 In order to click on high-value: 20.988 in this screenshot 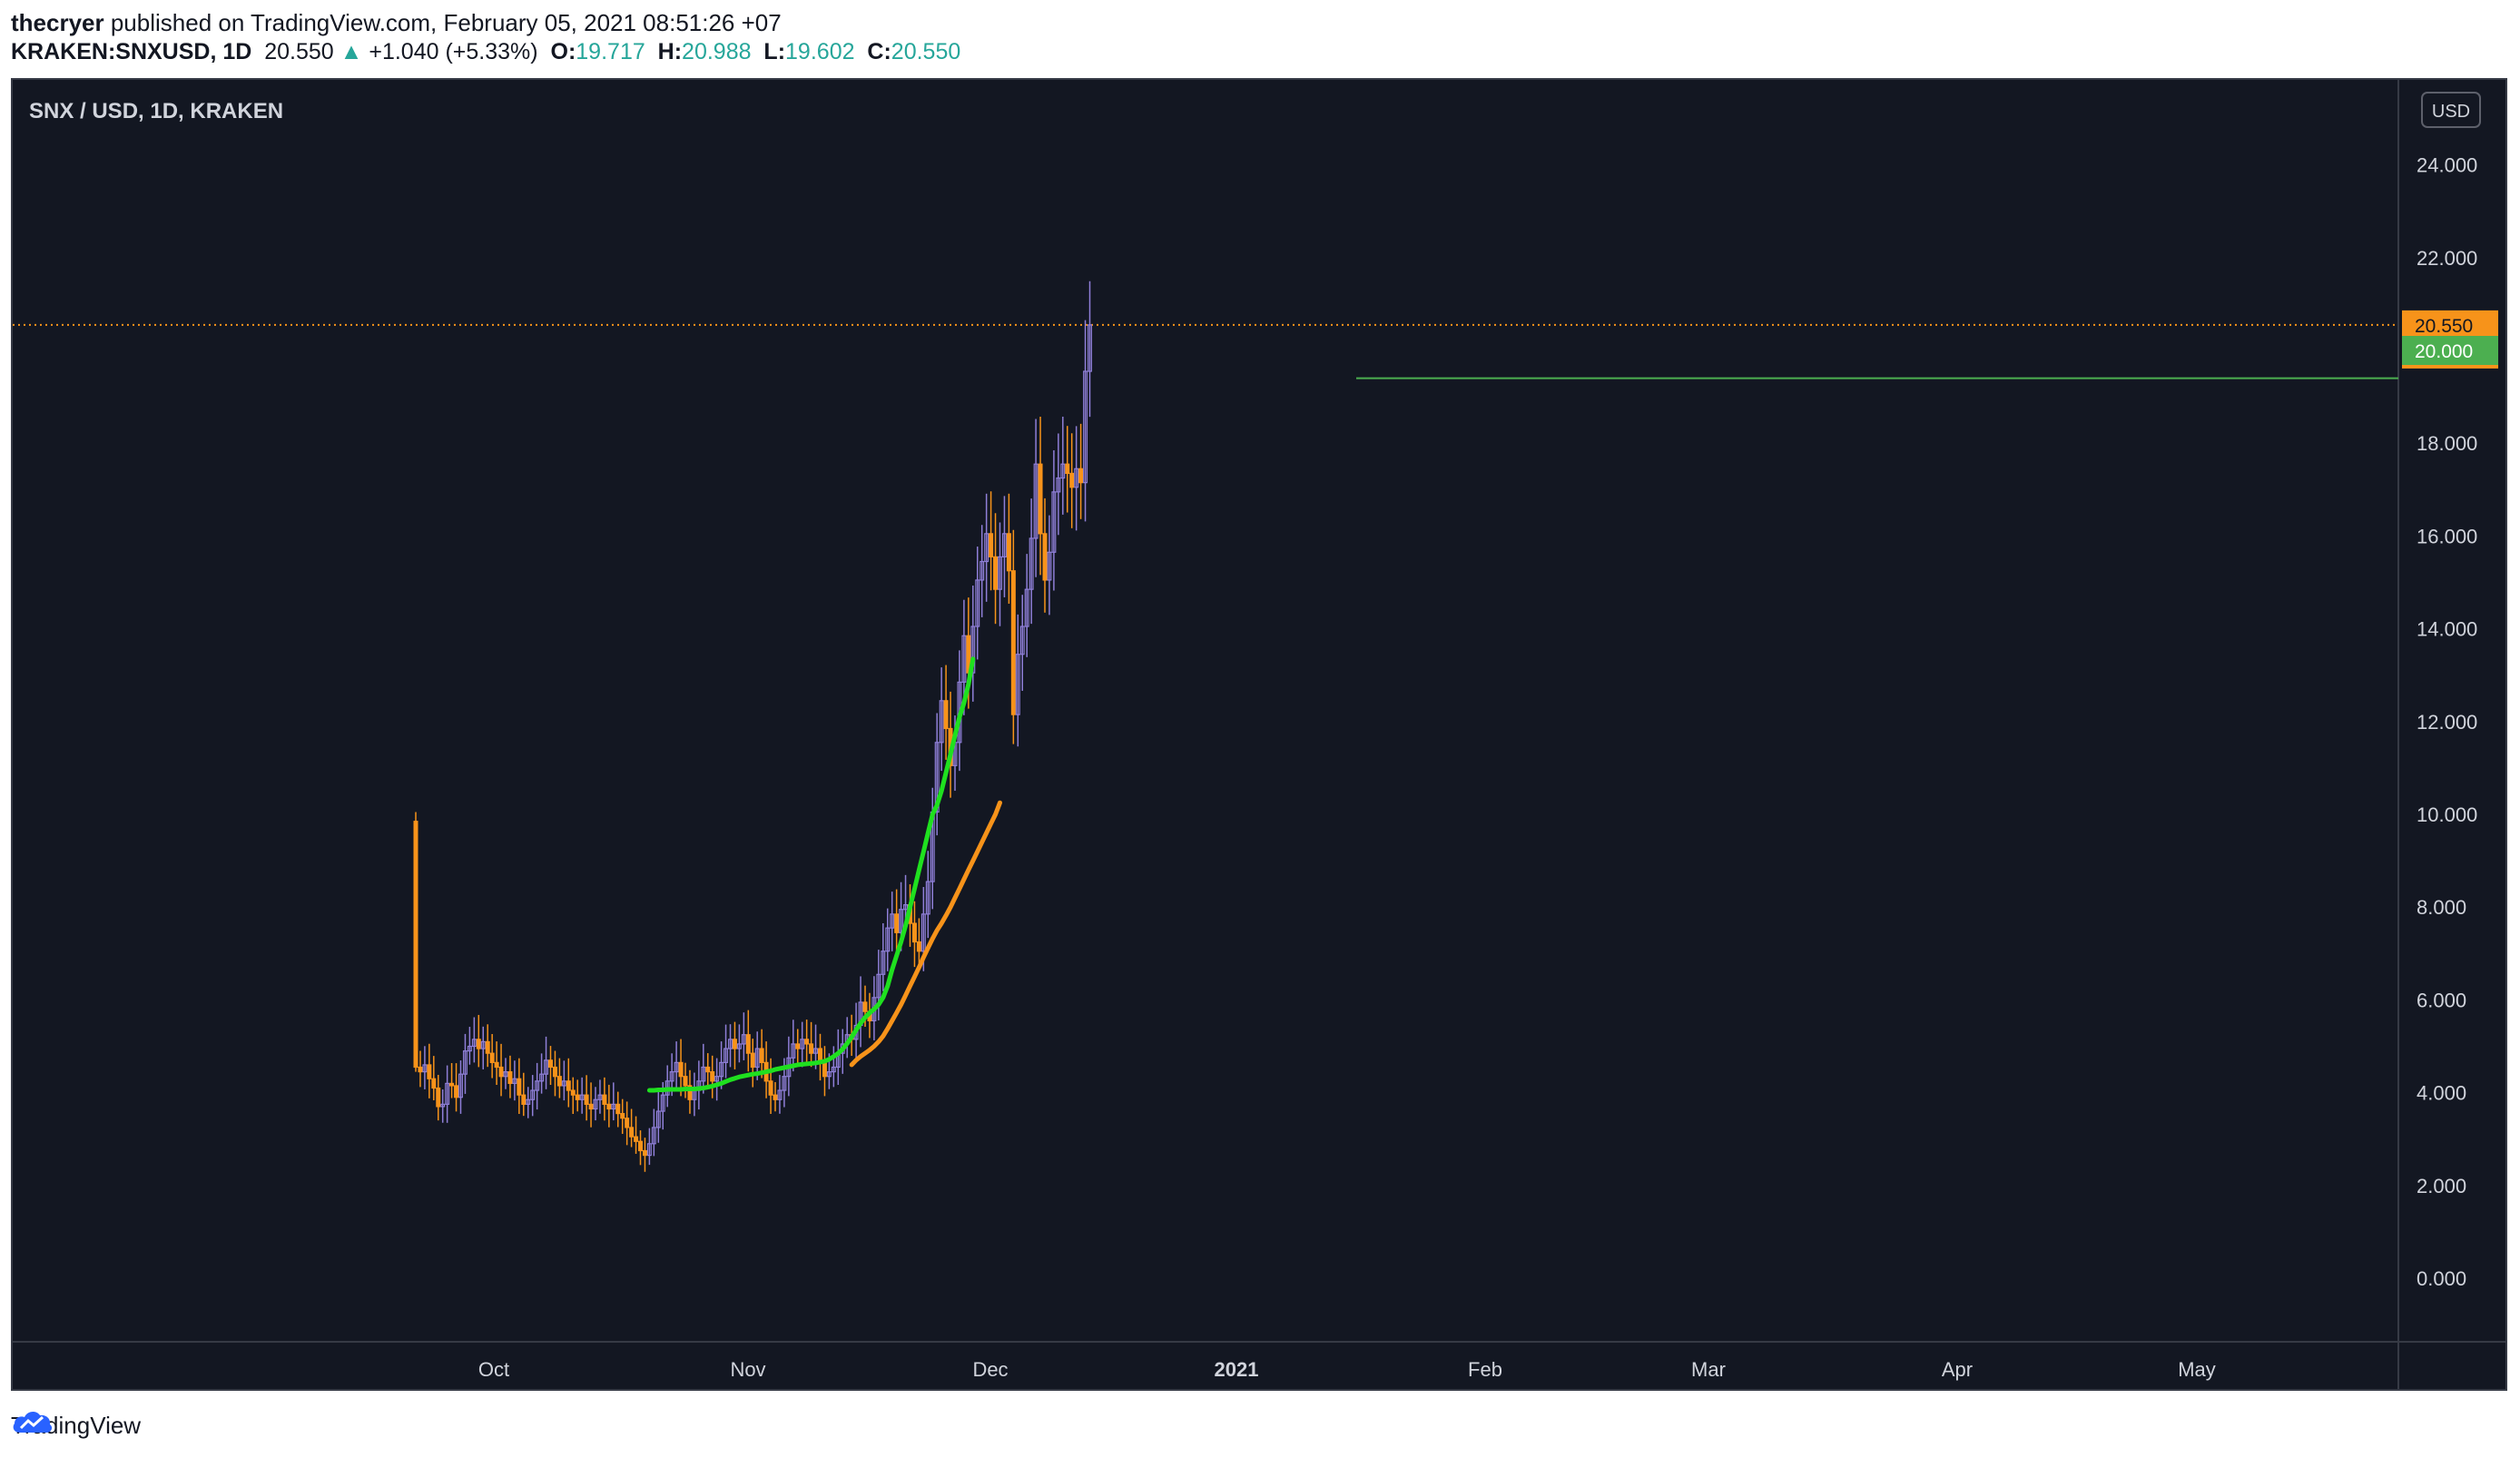, I will do `click(717, 51)`.